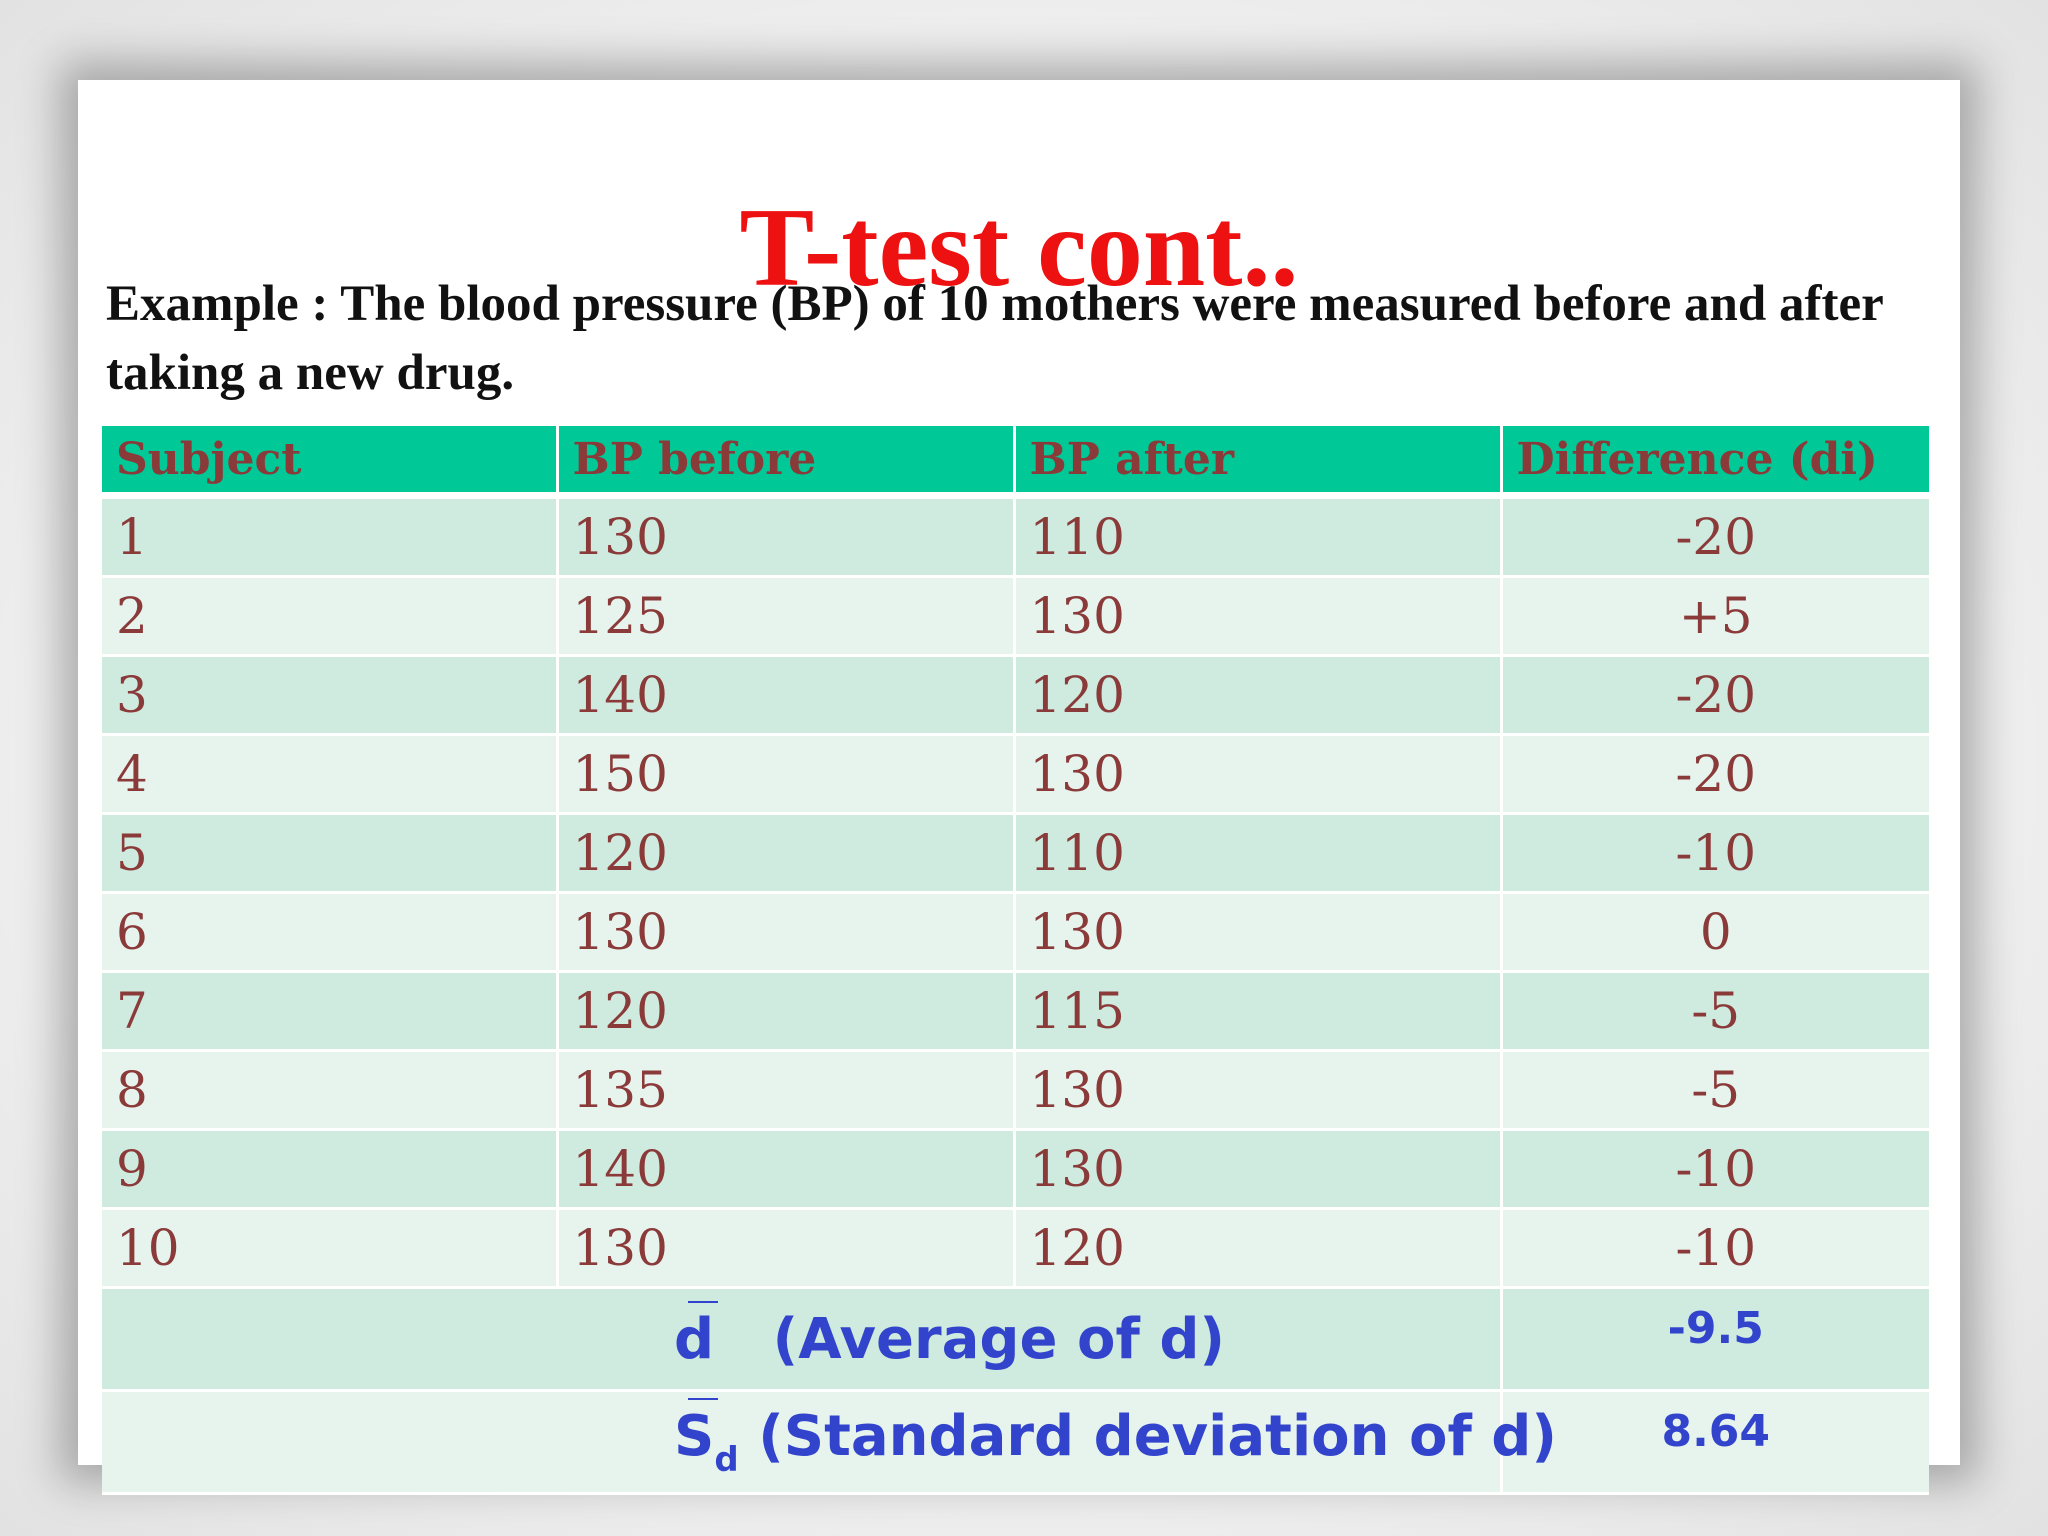 Image resolution: width=2048 pixels, height=1536 pixels. What do you see at coordinates (1019, 248) in the screenshot?
I see `slide-title: T-test cont..` at bounding box center [1019, 248].